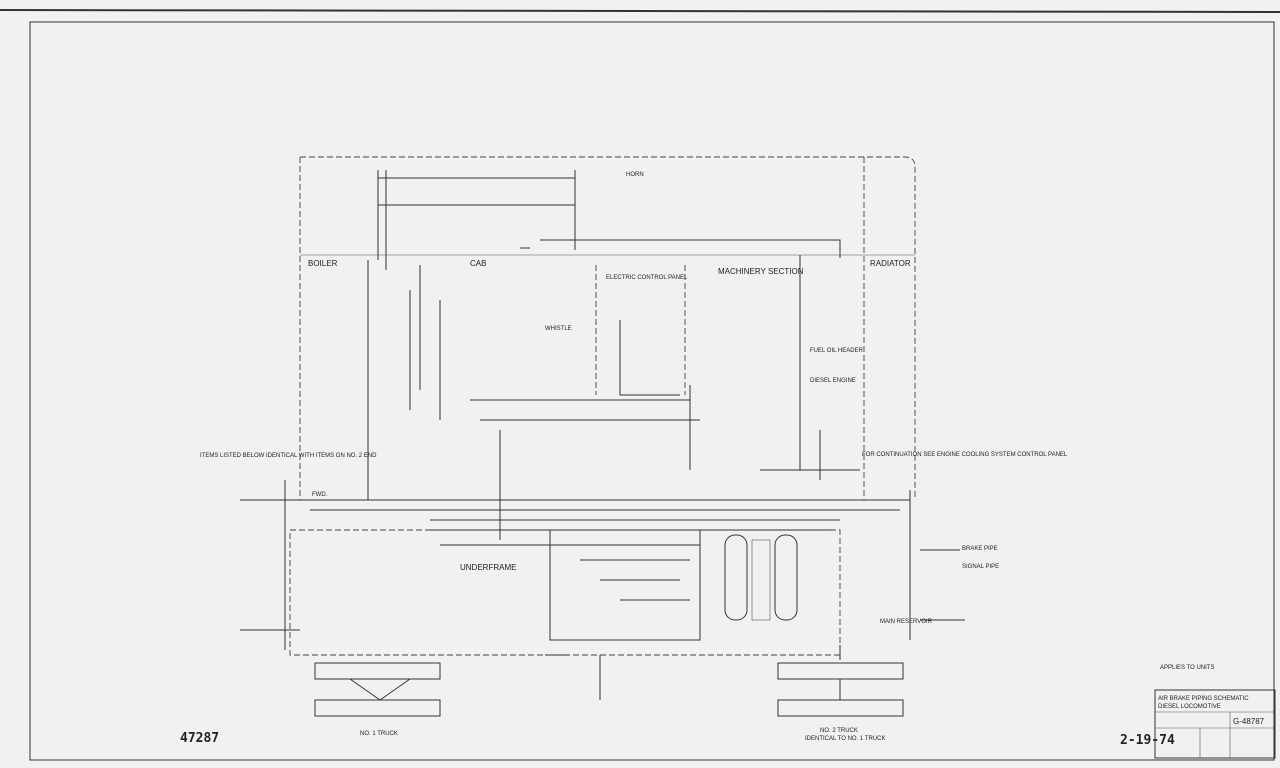  Describe the element at coordinates (845, 739) in the screenshot. I see `truck-note: IDENTICAL TO NO. 1 TRUCK` at that location.